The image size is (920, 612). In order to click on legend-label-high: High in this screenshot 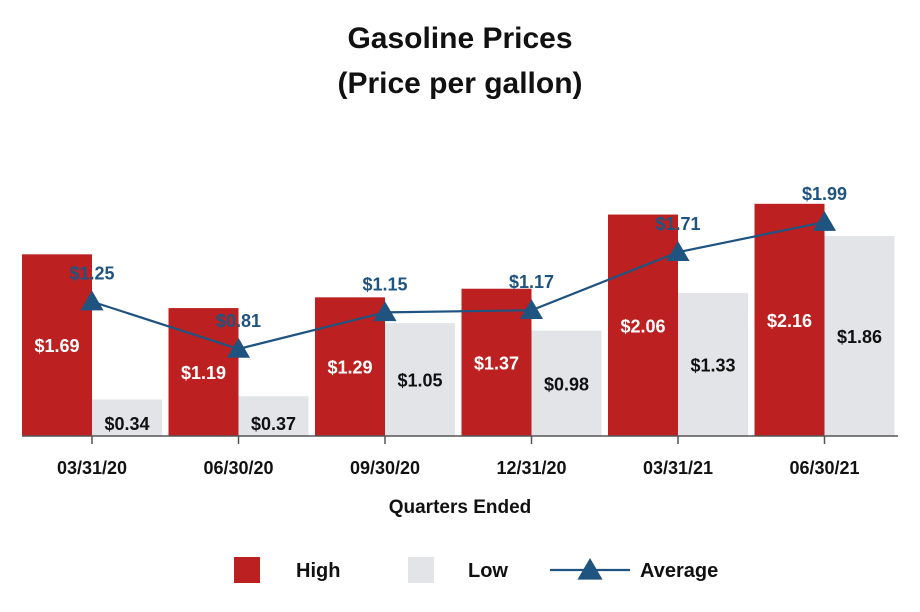, I will do `click(318, 571)`.